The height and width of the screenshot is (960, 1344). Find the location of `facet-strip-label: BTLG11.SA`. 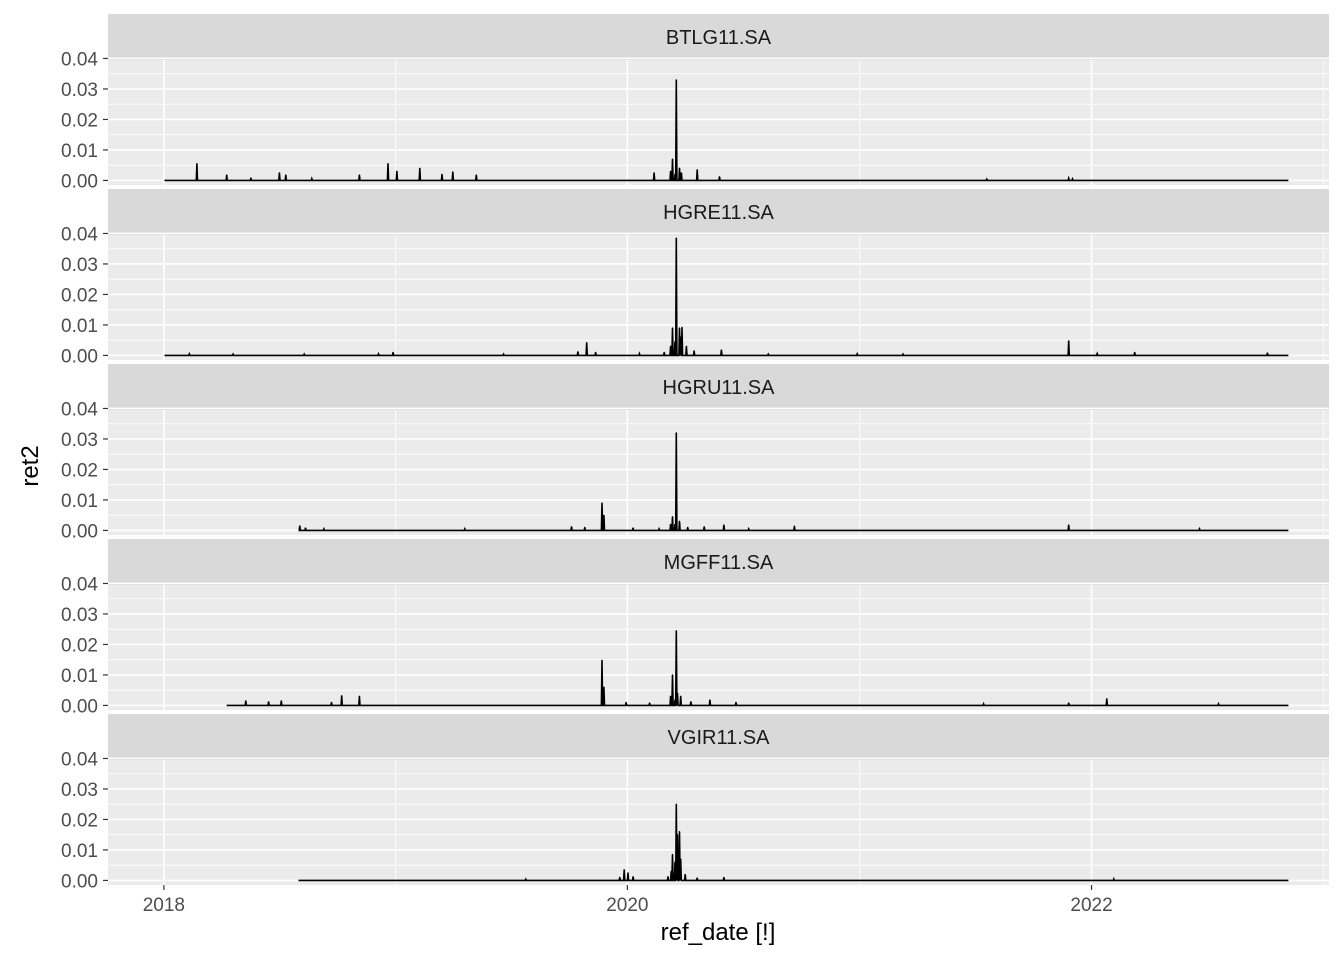

facet-strip-label: BTLG11.SA is located at coordinates (719, 38).